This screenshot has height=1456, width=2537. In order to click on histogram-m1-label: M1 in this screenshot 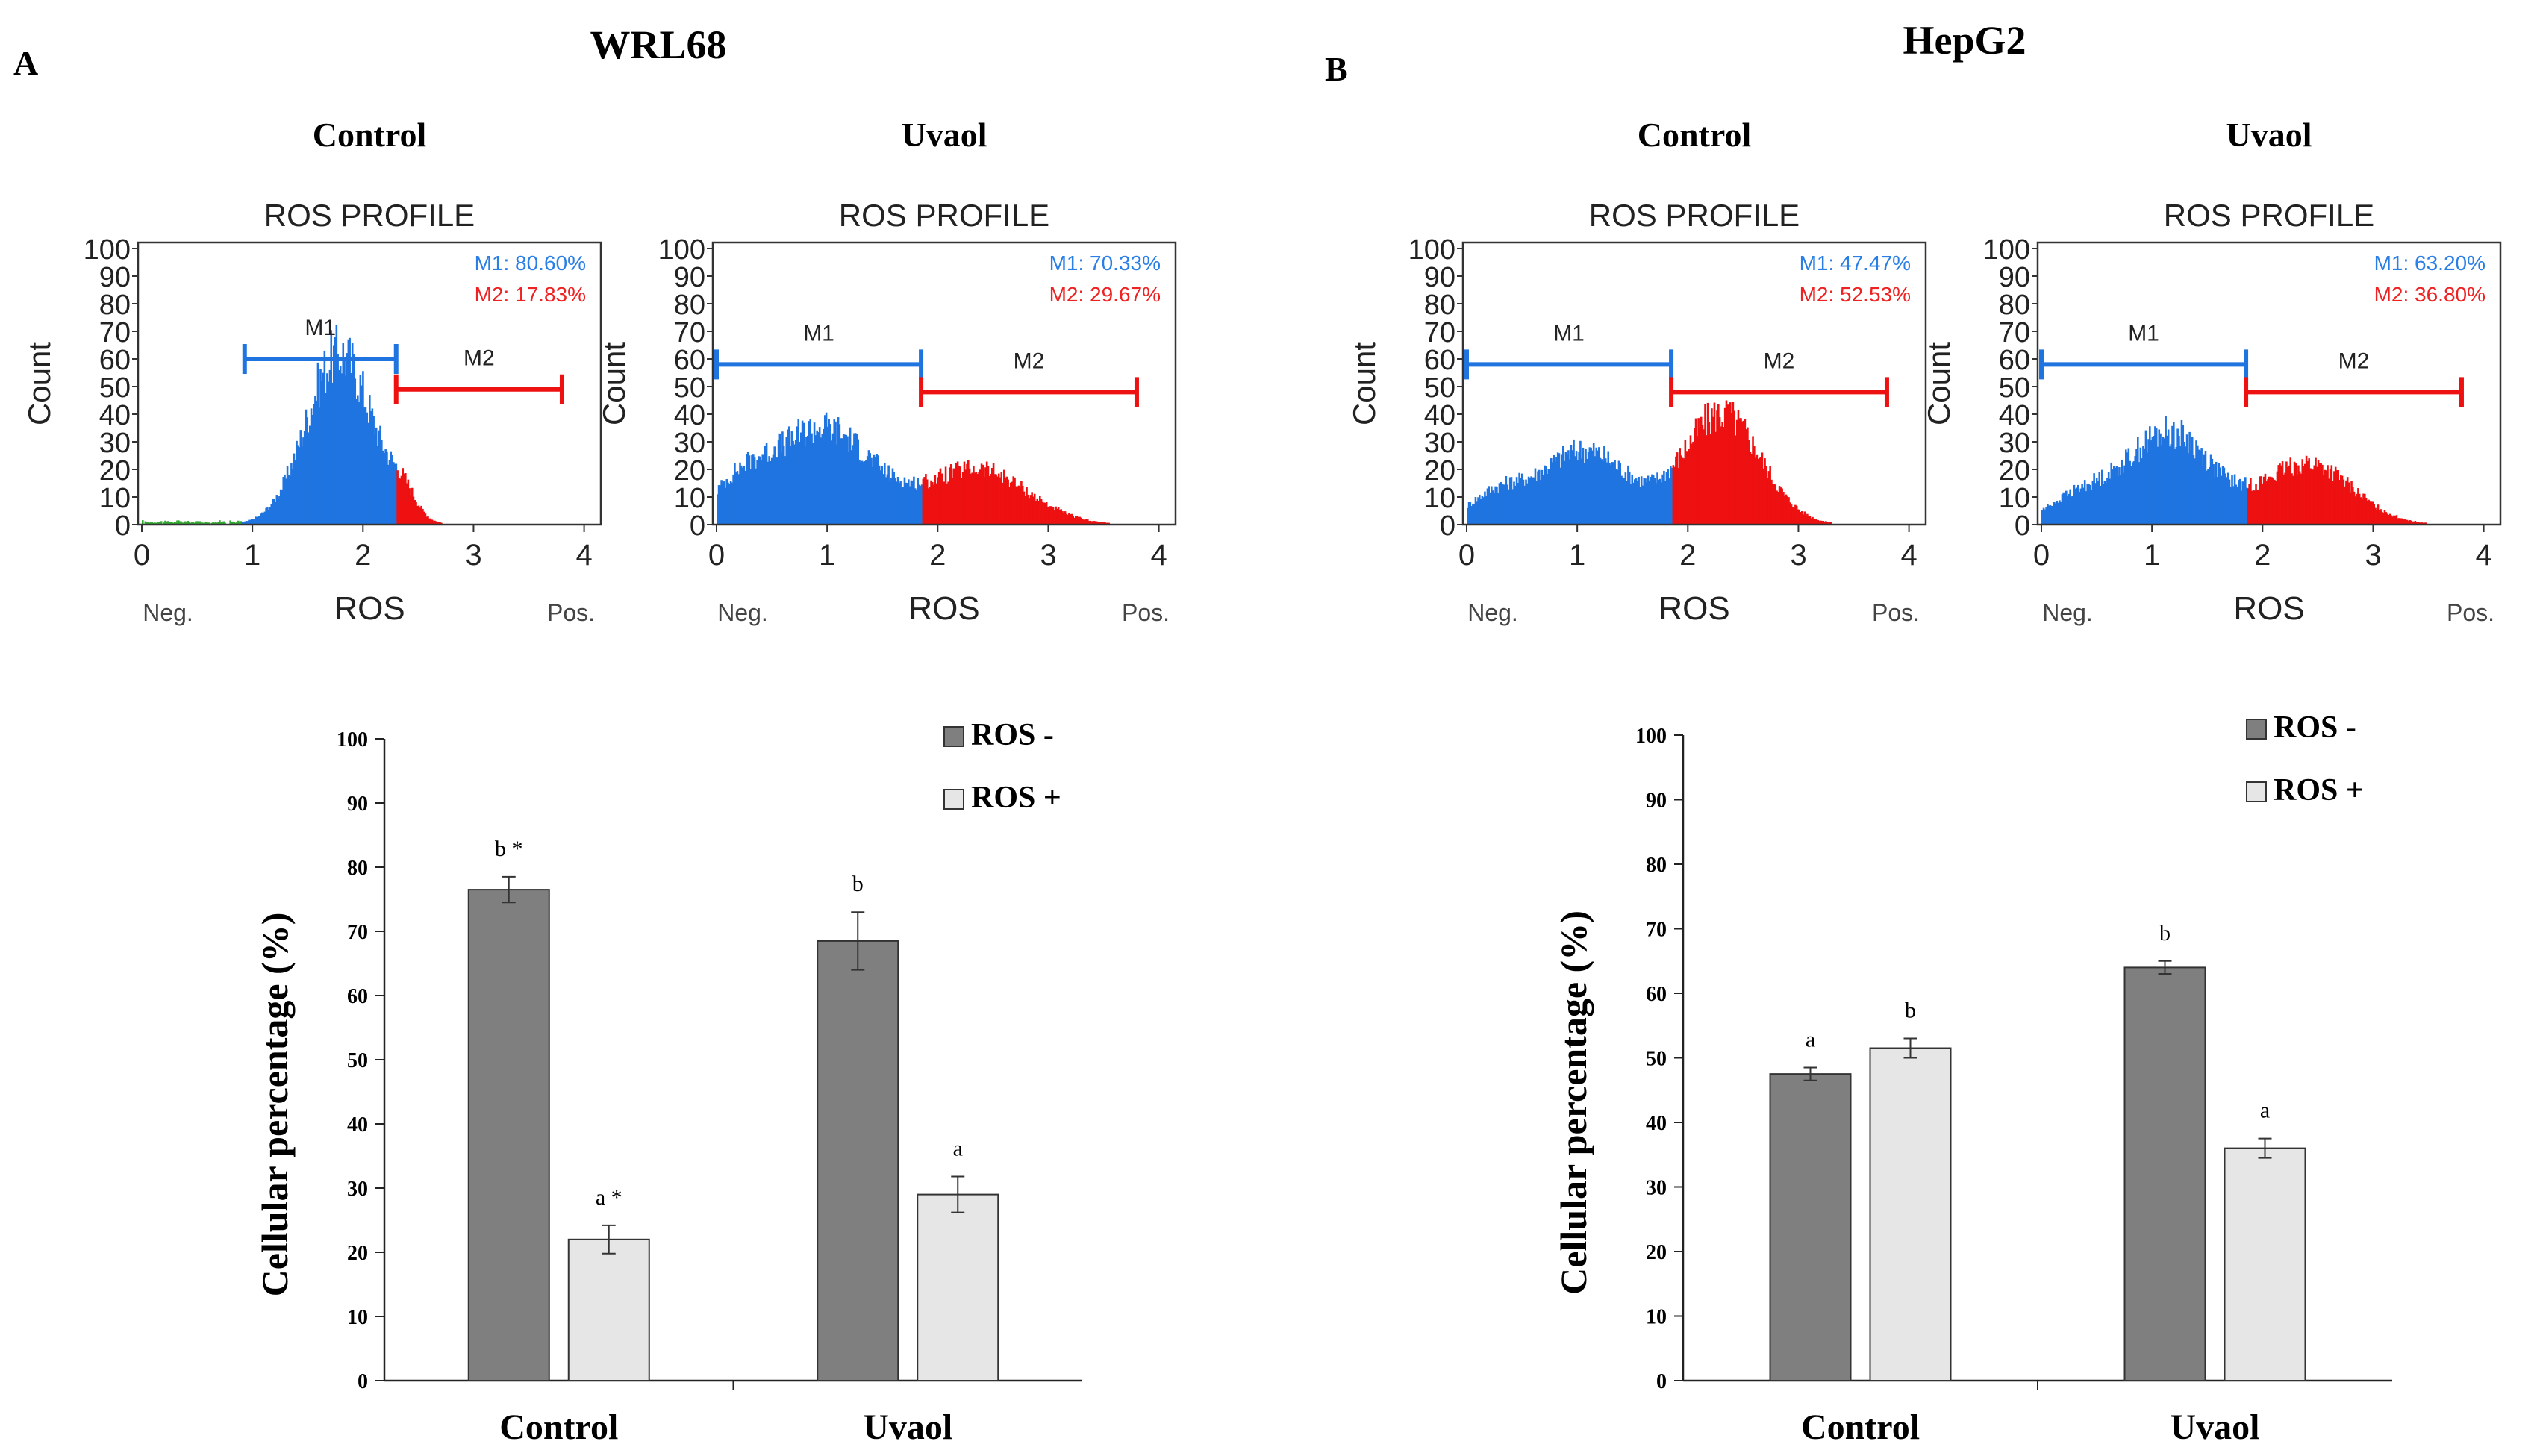, I will do `click(1569, 333)`.